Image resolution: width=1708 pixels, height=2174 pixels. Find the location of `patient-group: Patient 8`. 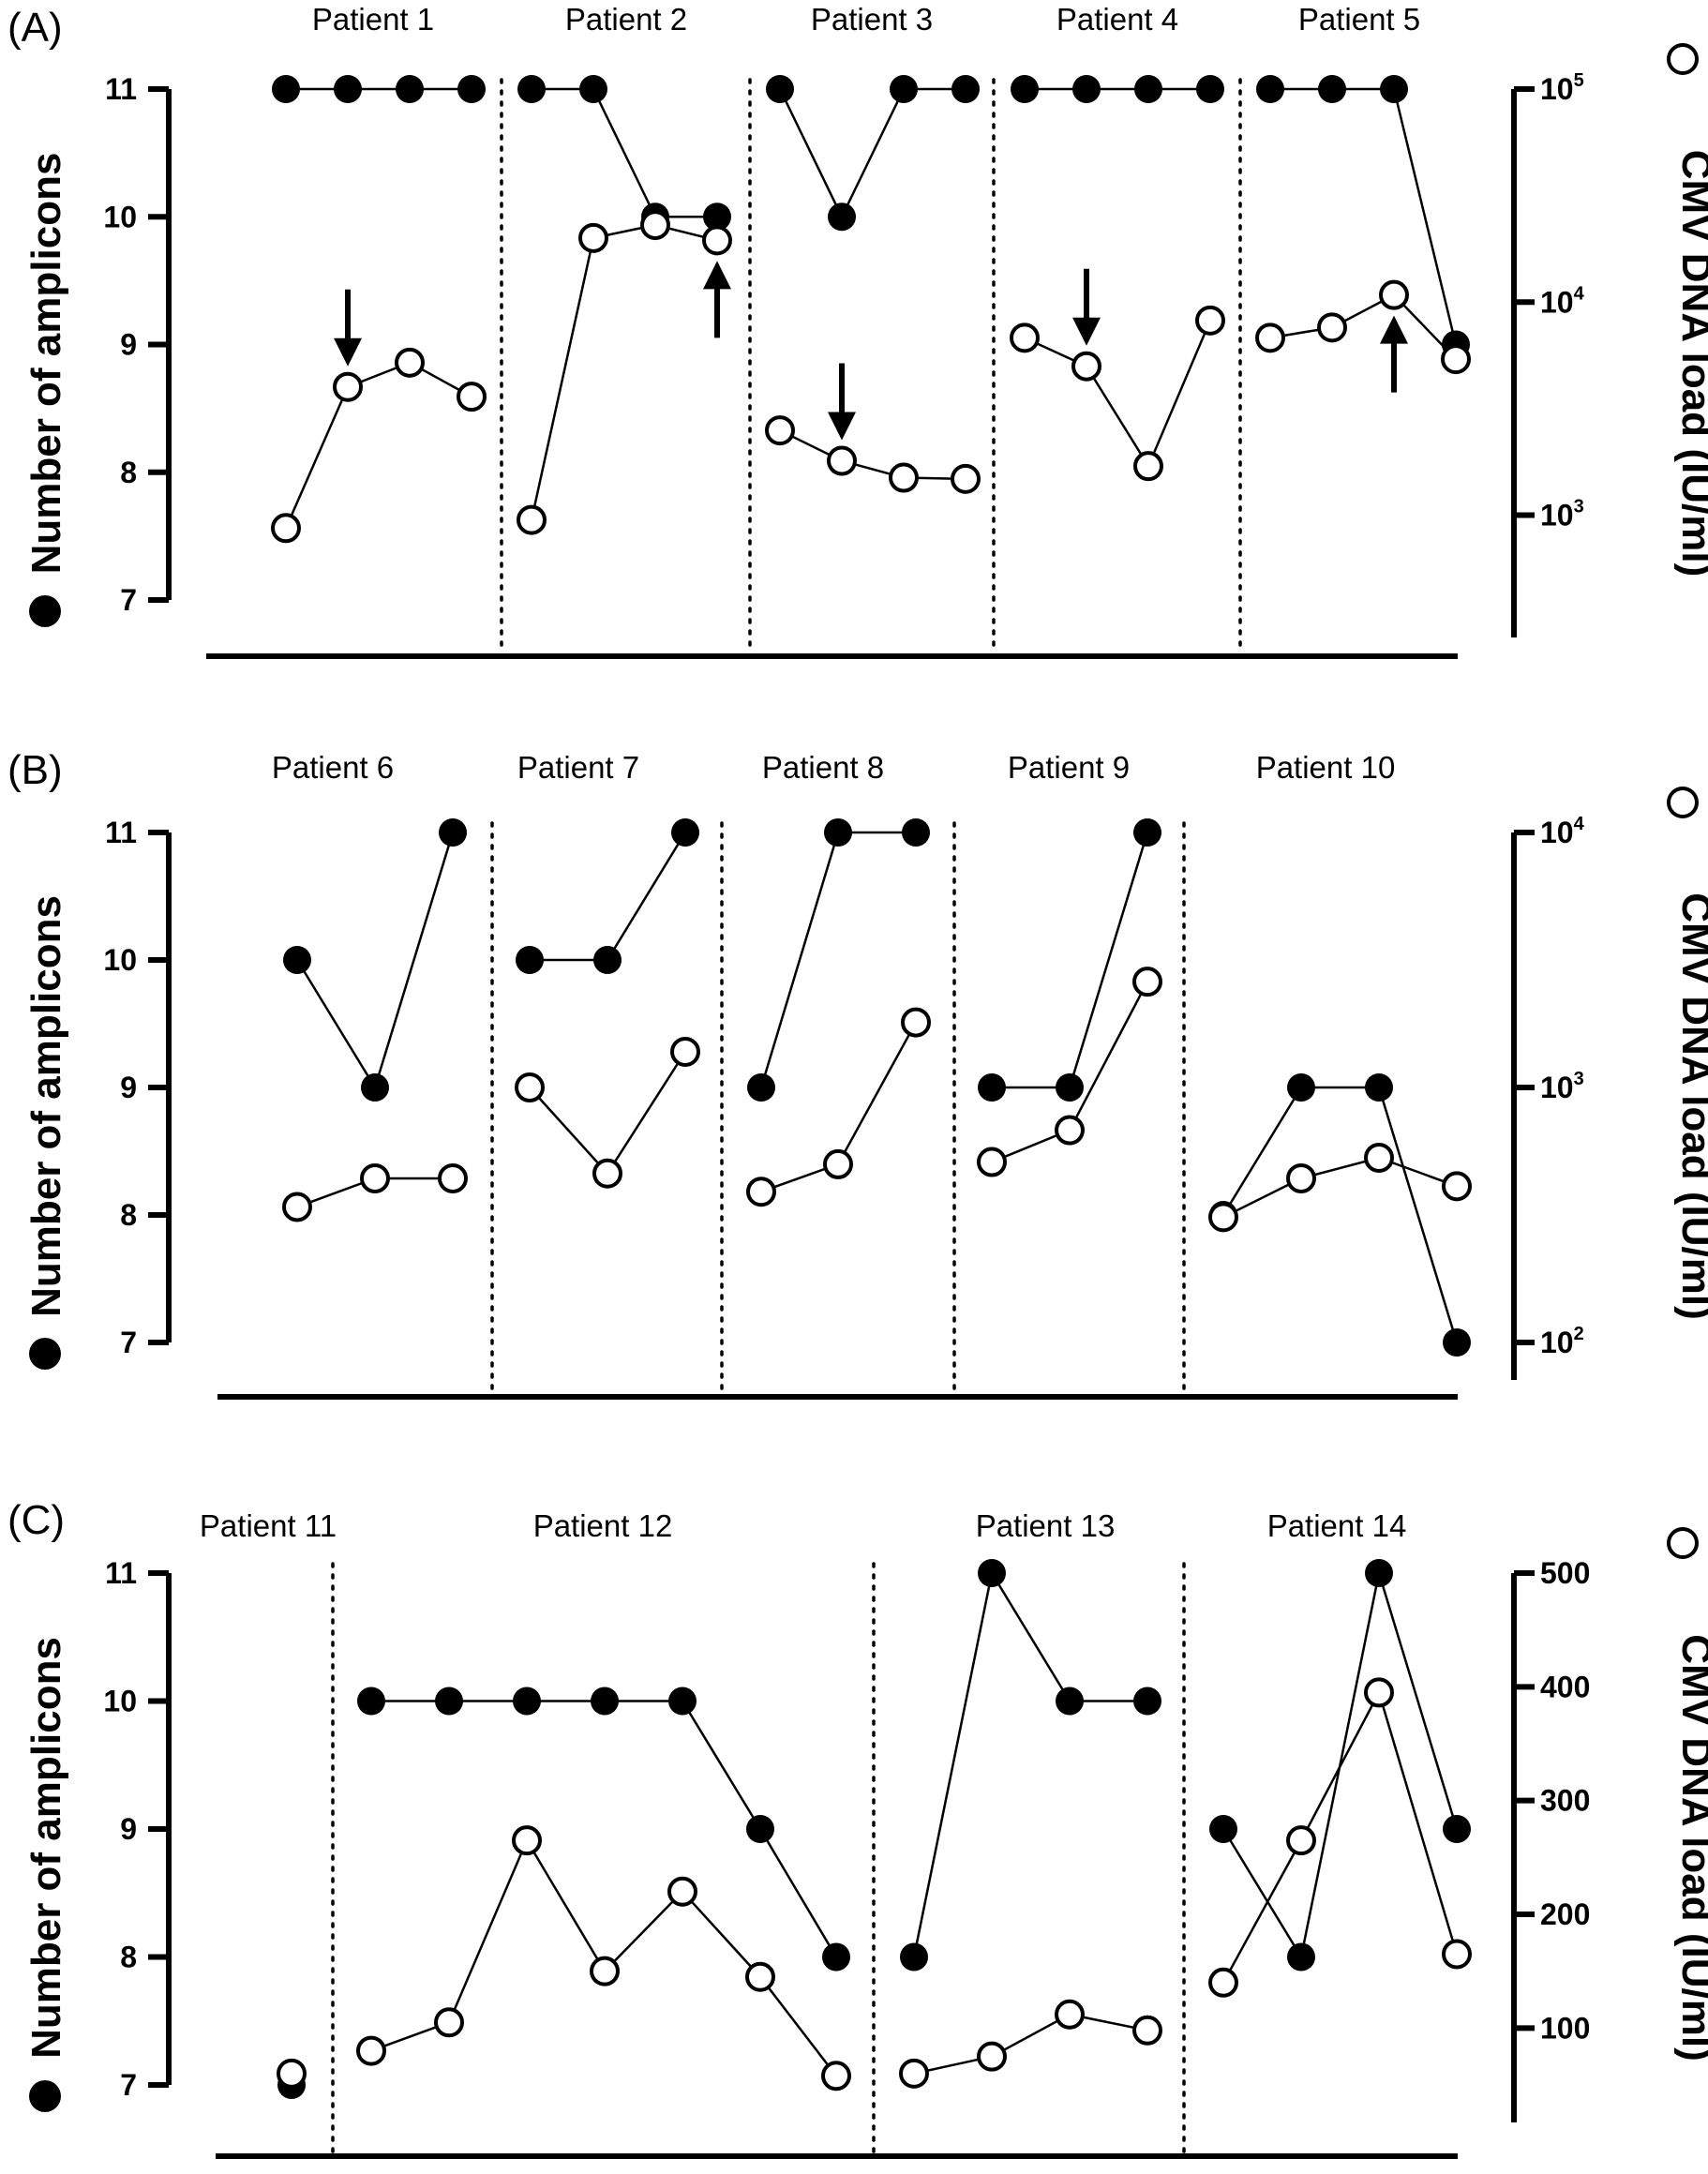

patient-group: Patient 8 is located at coordinates (838, 978).